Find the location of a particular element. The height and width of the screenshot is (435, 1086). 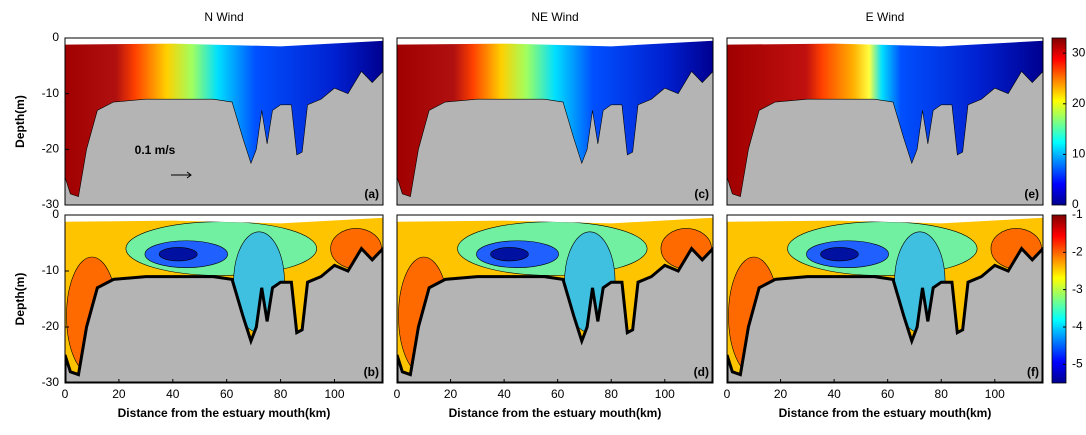

colorbar-tick-label: 30 is located at coordinates (1079, 52).